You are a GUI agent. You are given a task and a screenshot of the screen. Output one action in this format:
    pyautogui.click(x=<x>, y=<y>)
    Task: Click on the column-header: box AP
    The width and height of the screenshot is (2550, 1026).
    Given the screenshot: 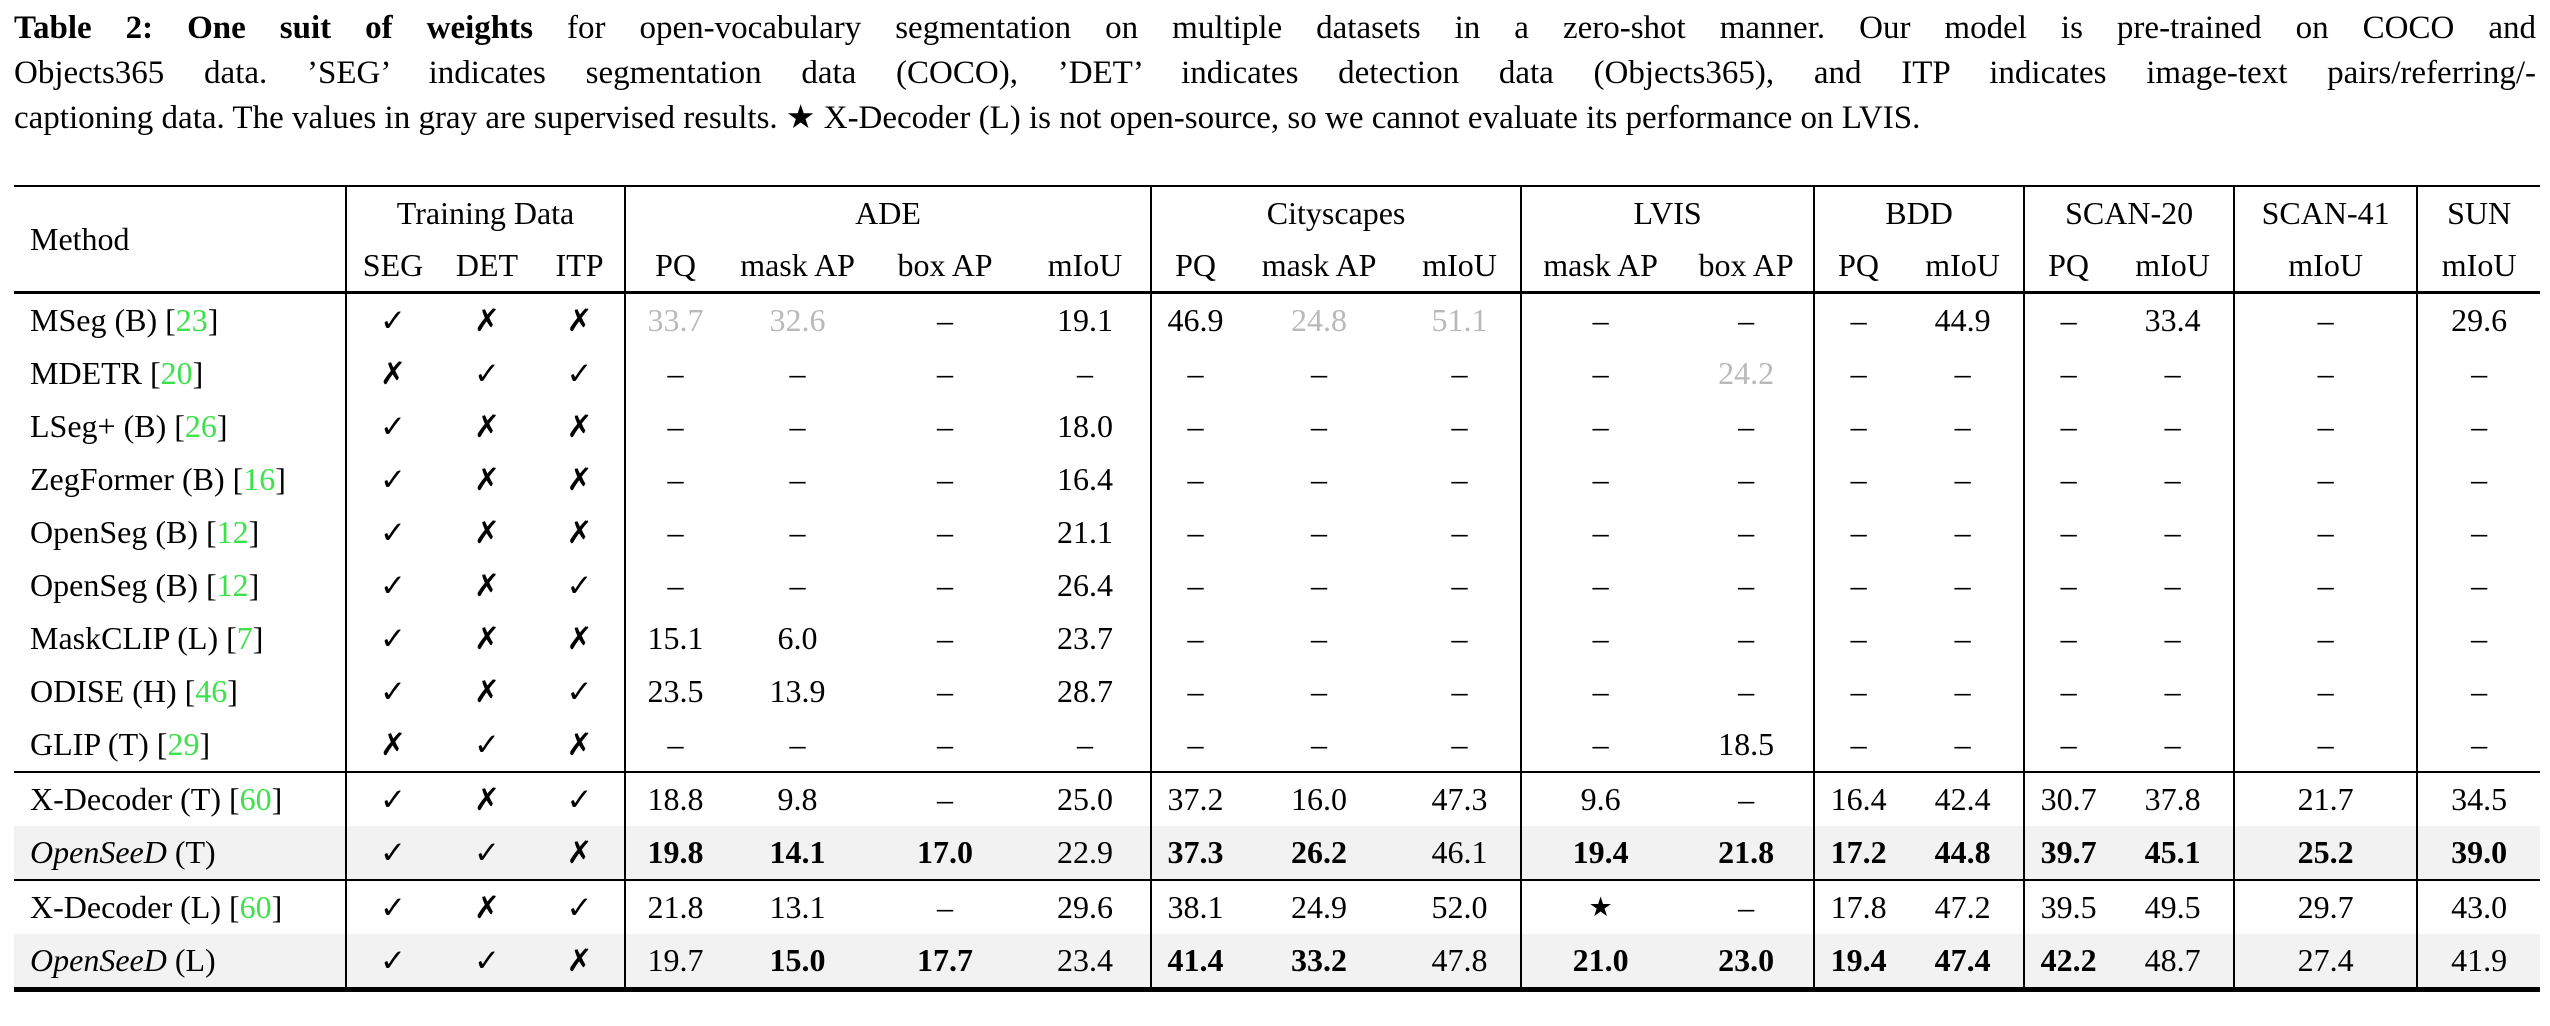 What is the action you would take?
    pyautogui.click(x=945, y=264)
    